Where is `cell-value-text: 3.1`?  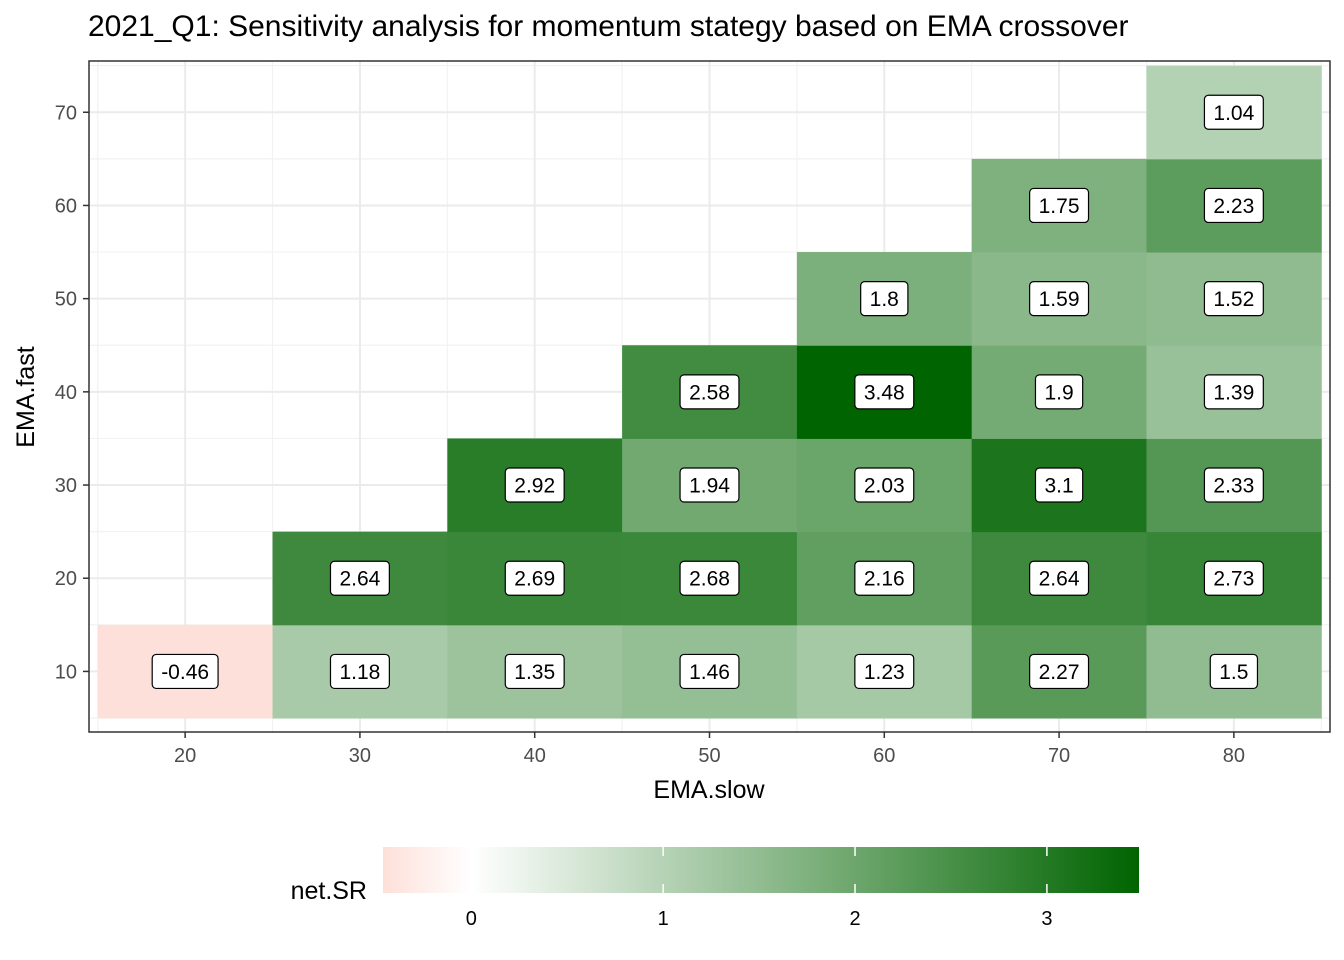
cell-value-text: 3.1 is located at coordinates (1058, 486).